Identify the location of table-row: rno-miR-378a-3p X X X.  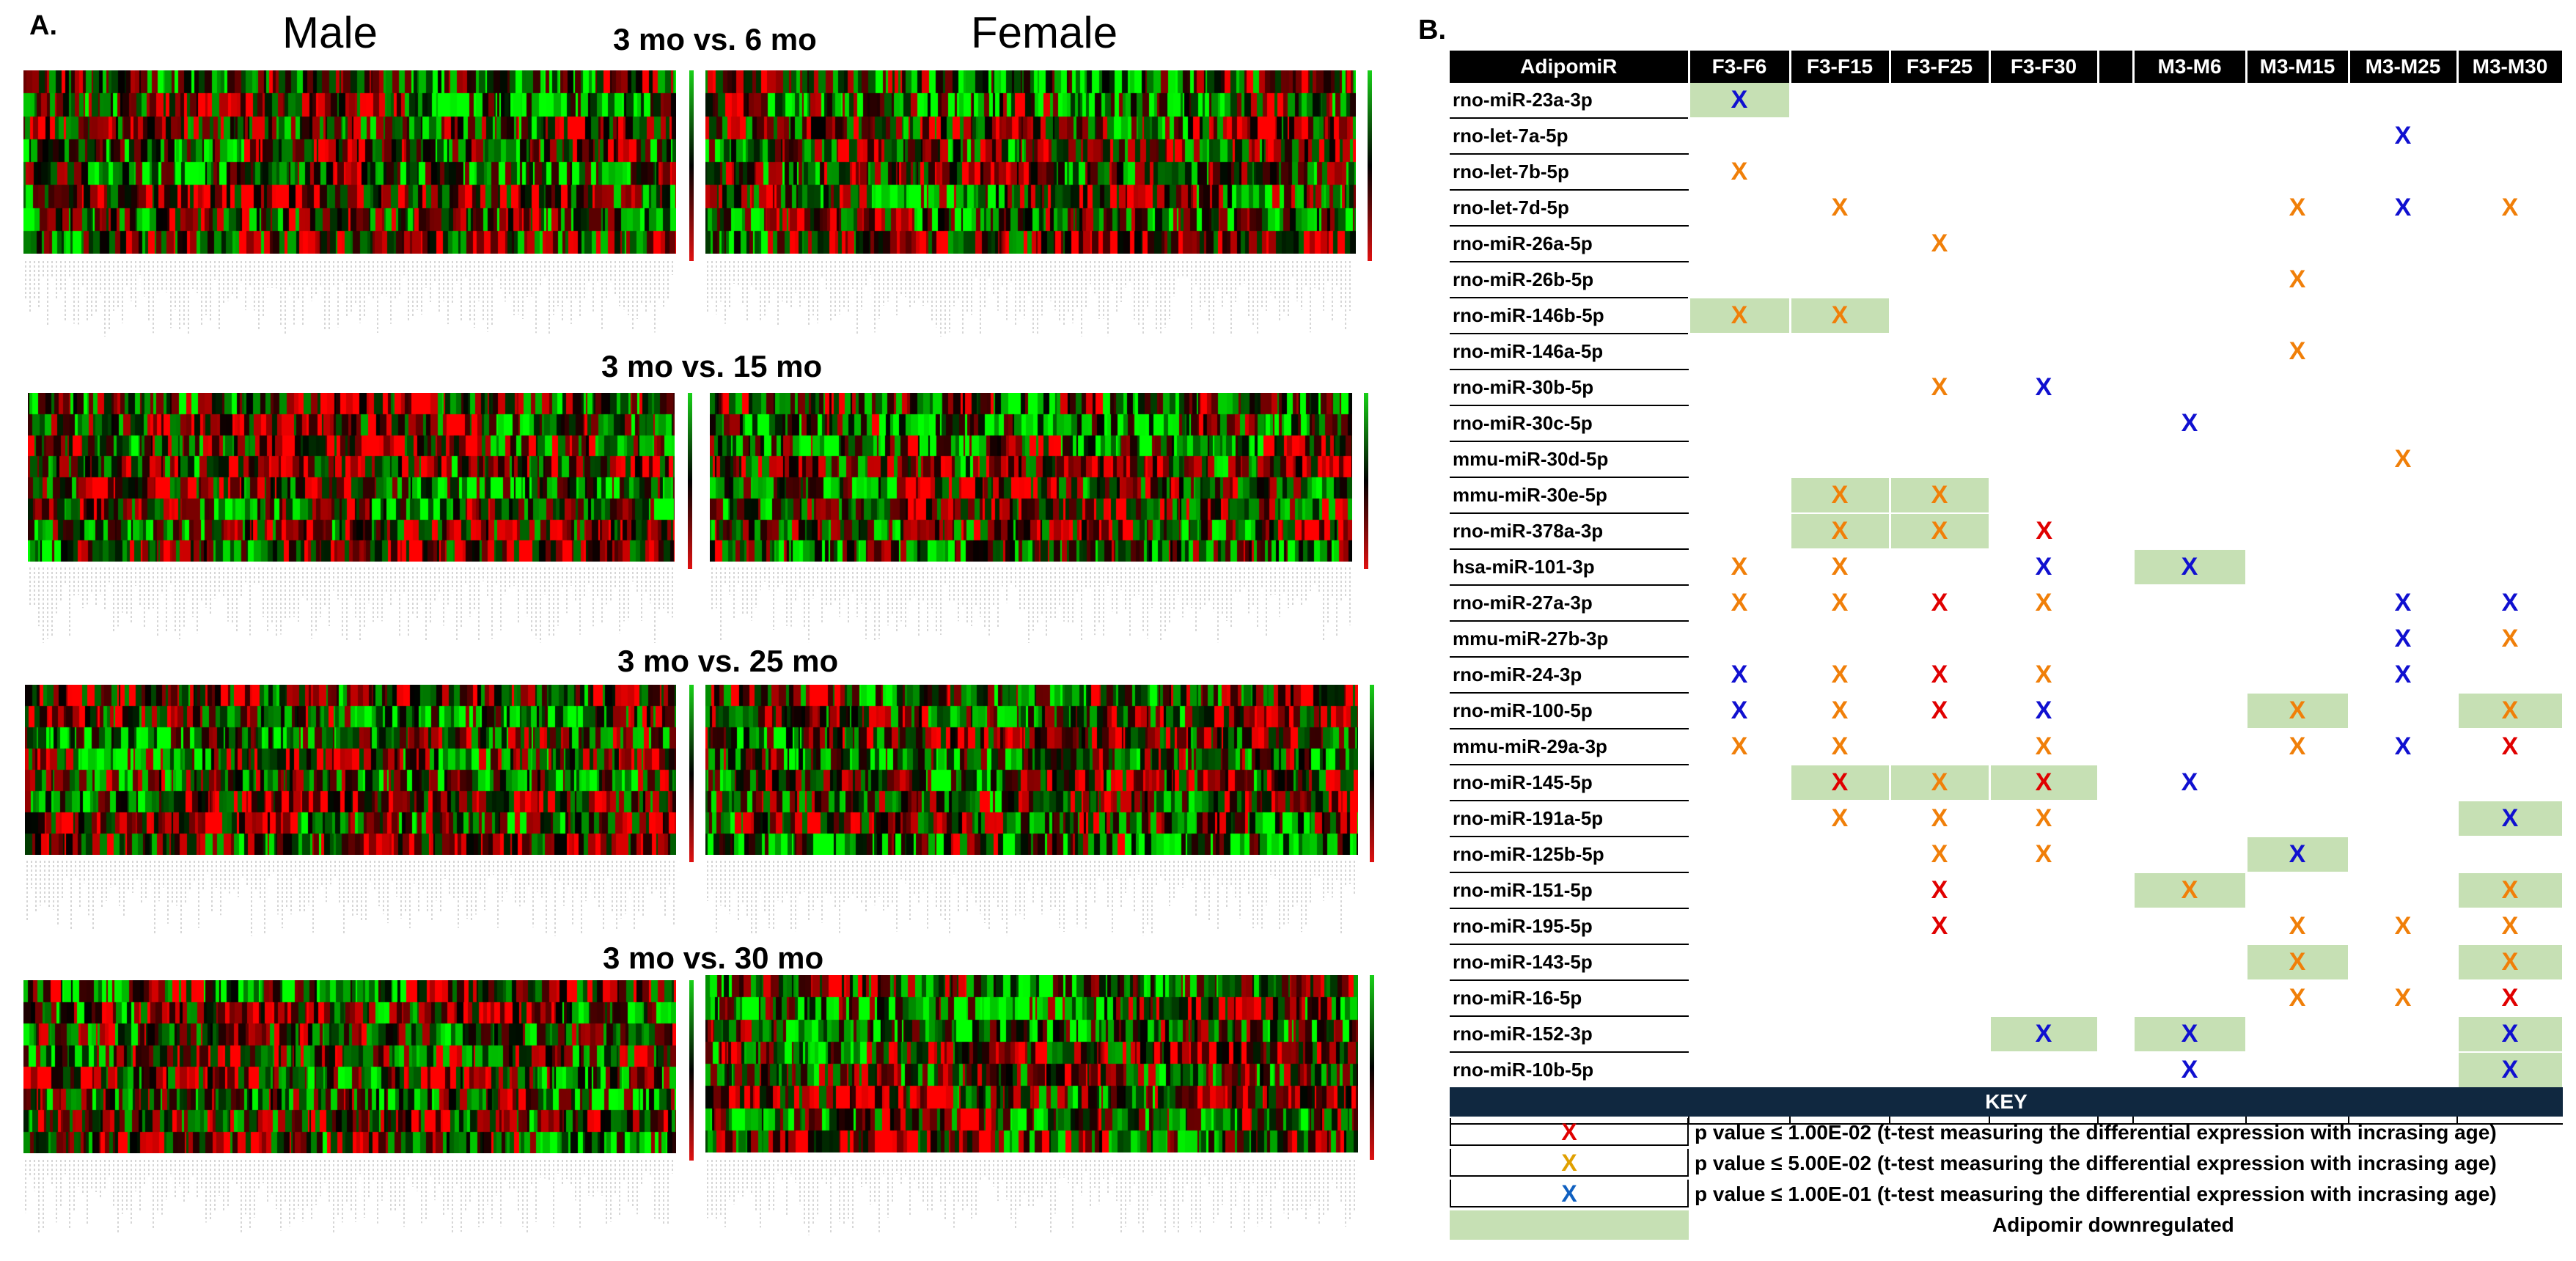
(2007, 531).